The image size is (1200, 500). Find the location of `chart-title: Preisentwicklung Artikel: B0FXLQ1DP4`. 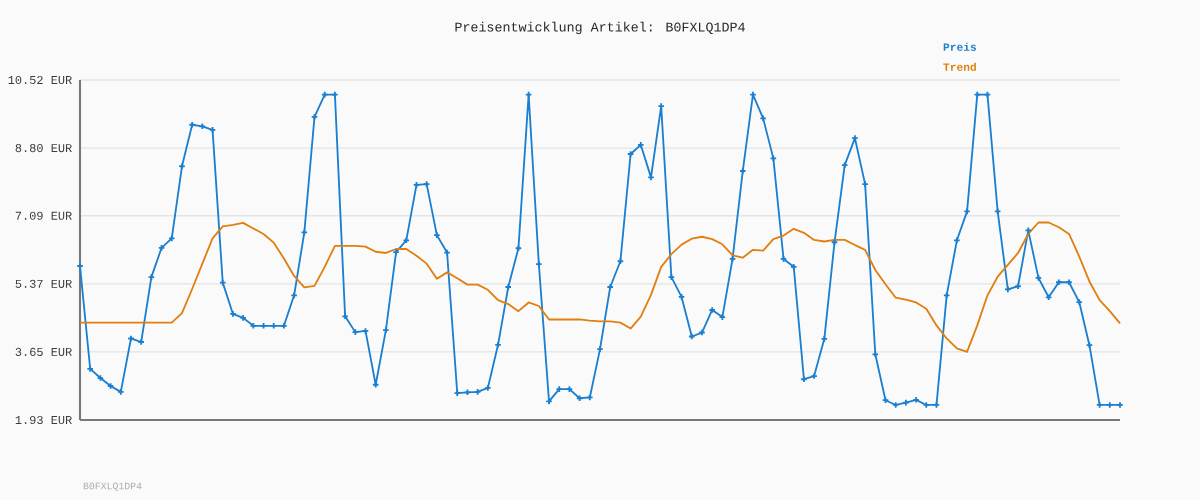

chart-title: Preisentwicklung Artikel: B0FXLQ1DP4 is located at coordinates (600, 28).